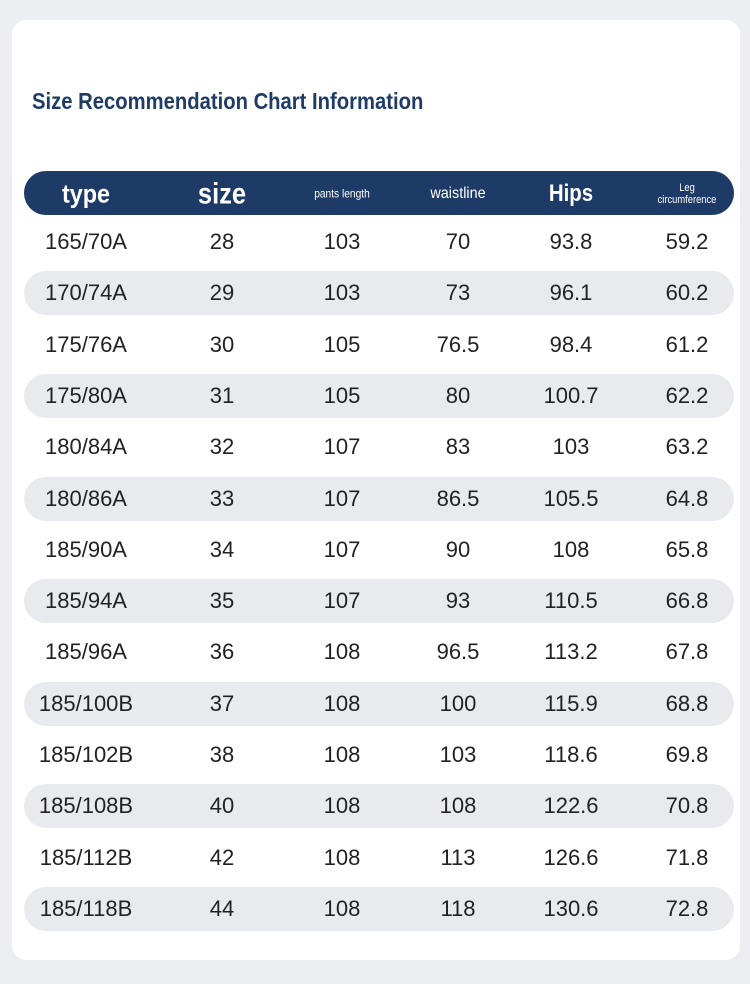  Describe the element at coordinates (228, 101) in the screenshot. I see `page-title: Size Recommendation Chart Information` at that location.